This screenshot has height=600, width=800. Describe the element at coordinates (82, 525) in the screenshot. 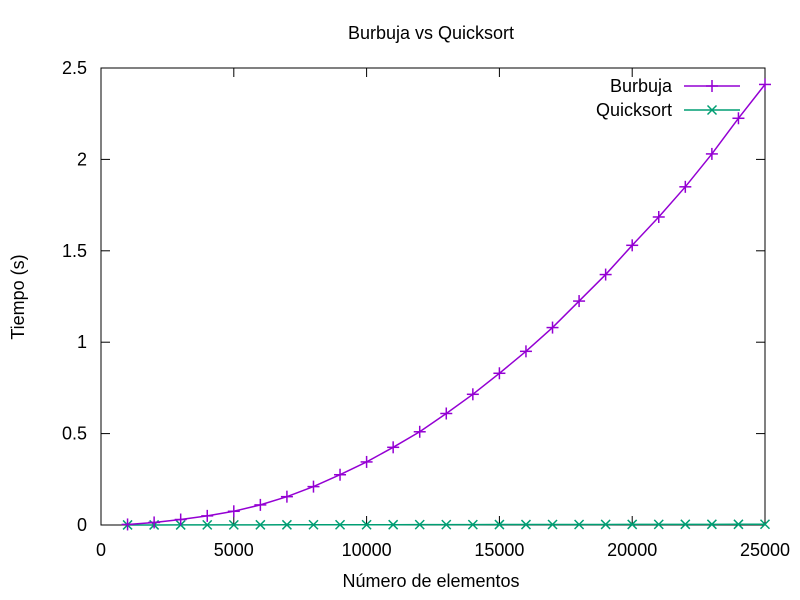

I see `y-tick-label: 0` at that location.